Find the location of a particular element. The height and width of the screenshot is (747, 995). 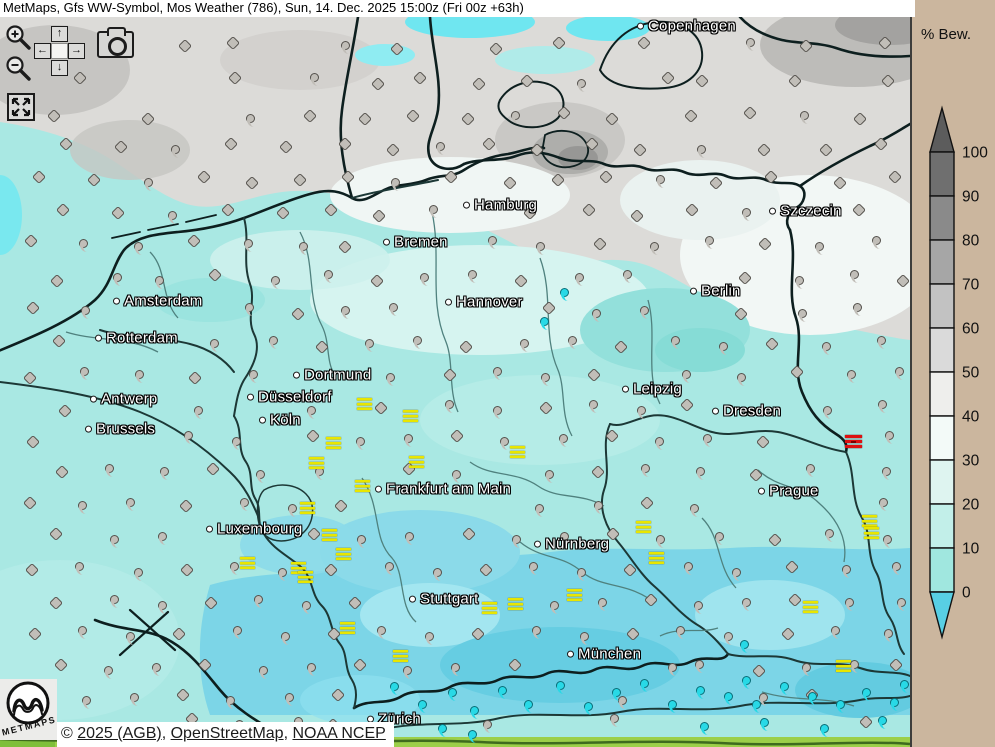

city-name: Hamburg is located at coordinates (506, 205).